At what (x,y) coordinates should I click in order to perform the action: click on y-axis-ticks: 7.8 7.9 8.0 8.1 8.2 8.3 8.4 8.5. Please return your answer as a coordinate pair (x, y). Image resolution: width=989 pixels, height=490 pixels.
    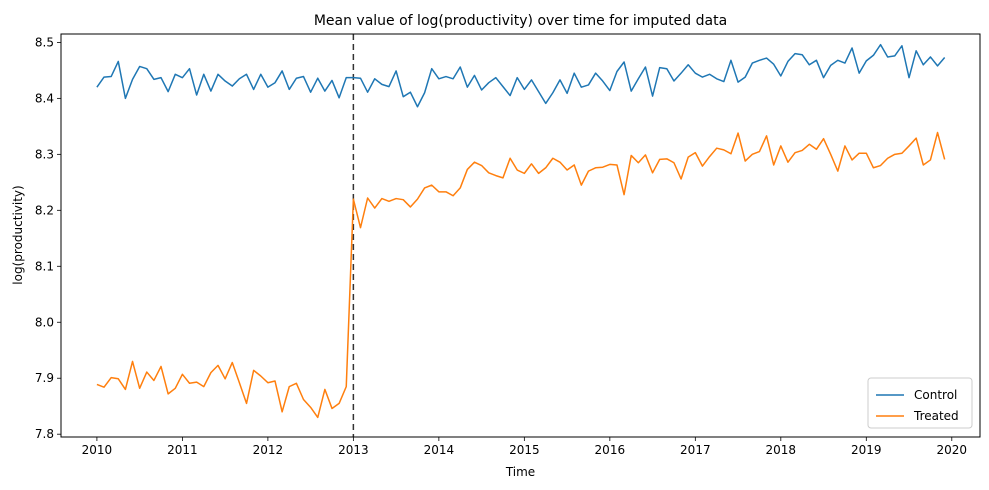
    Looking at the image, I should click on (48, 238).